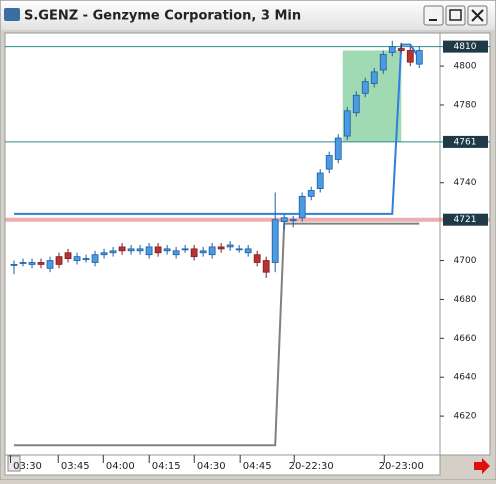 This screenshot has width=496, height=484. I want to click on level-label: 4721, so click(465, 220).